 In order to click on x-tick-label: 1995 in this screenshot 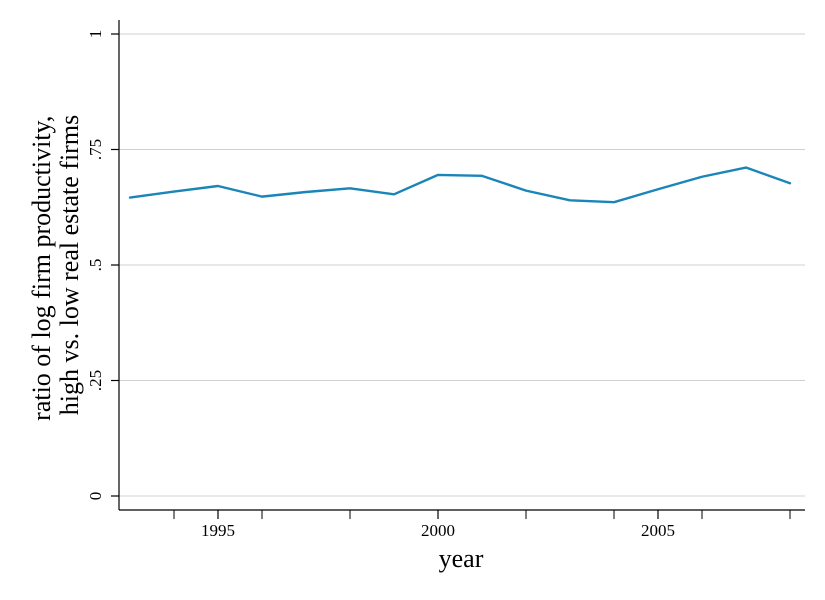, I will do `click(218, 530)`.